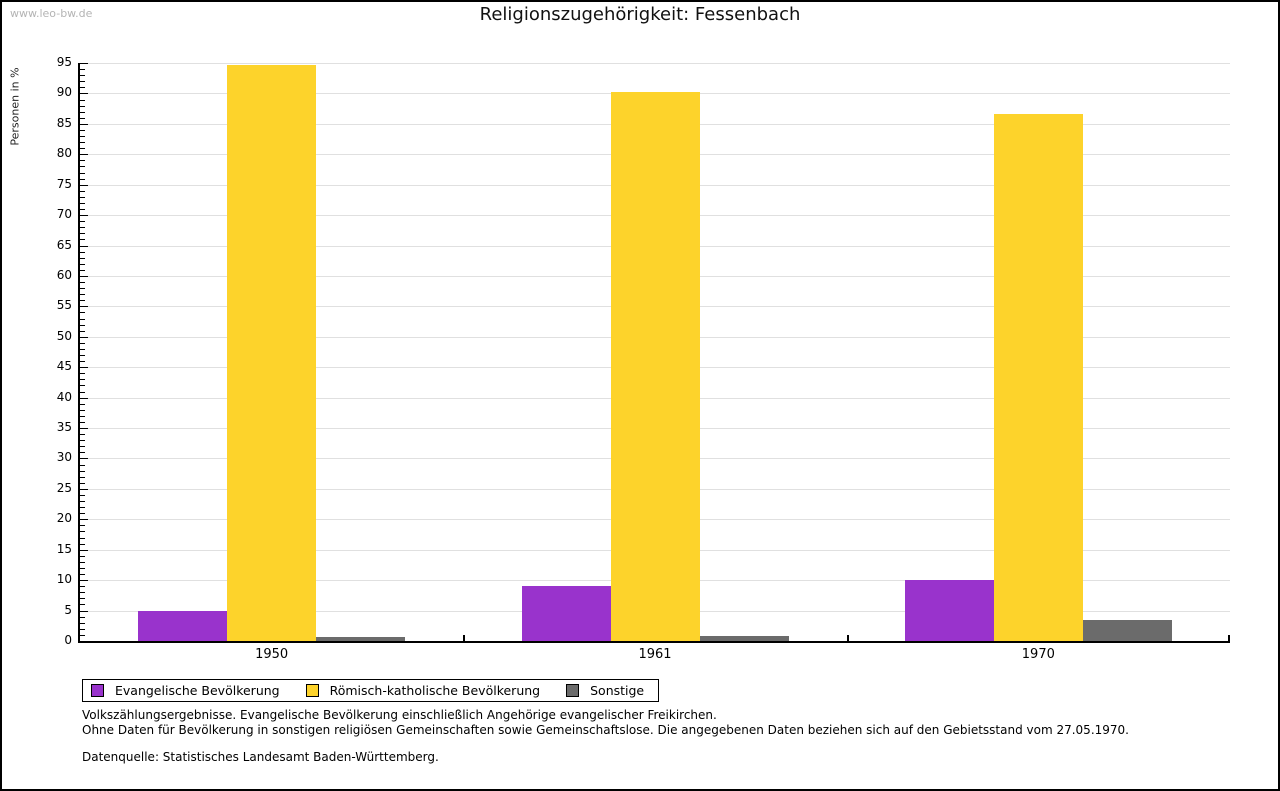  Describe the element at coordinates (15, 106) in the screenshot. I see `y-axis-label: Personen in %` at that location.